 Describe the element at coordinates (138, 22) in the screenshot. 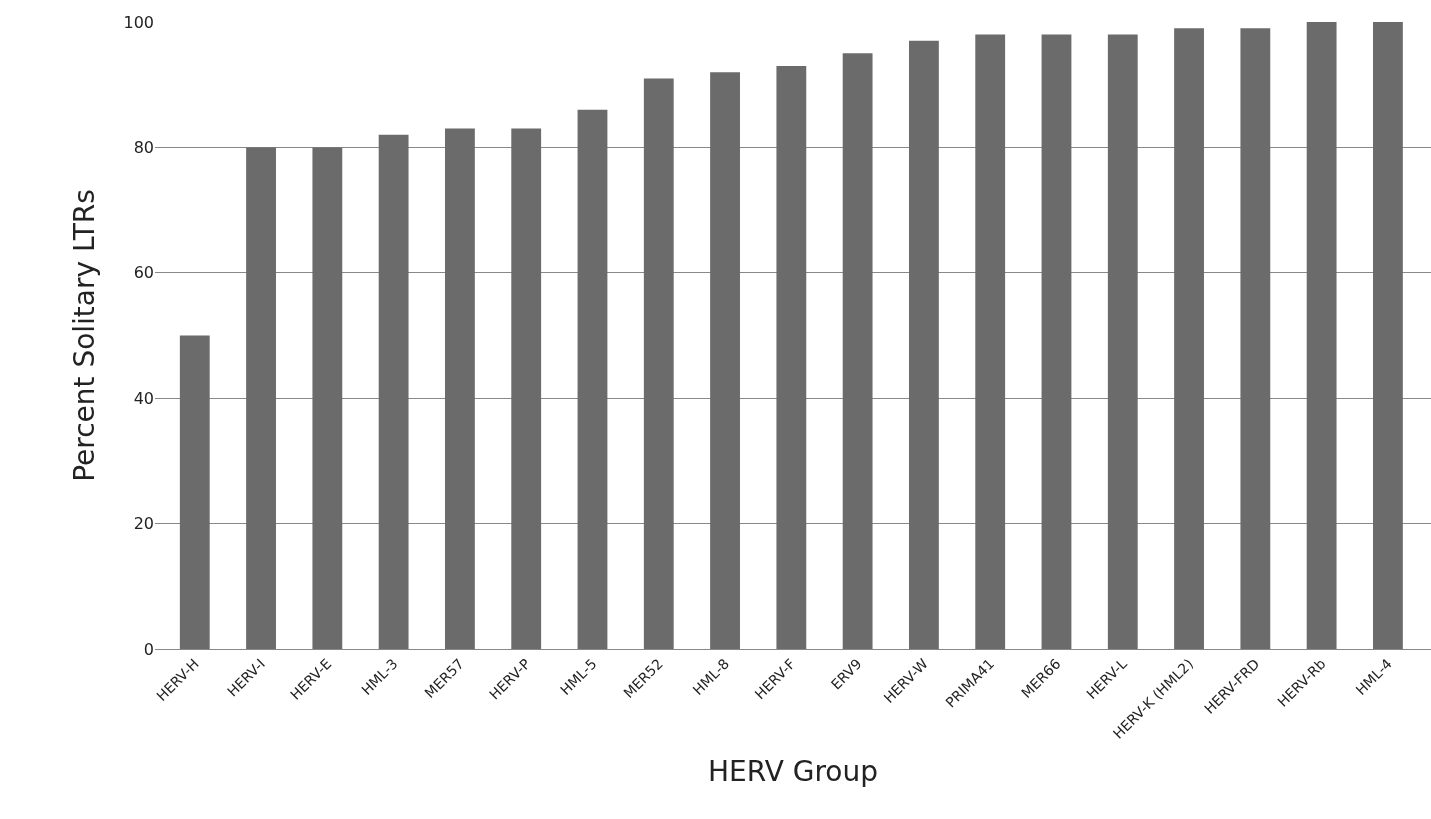

I see `y-tick-label: 100` at that location.